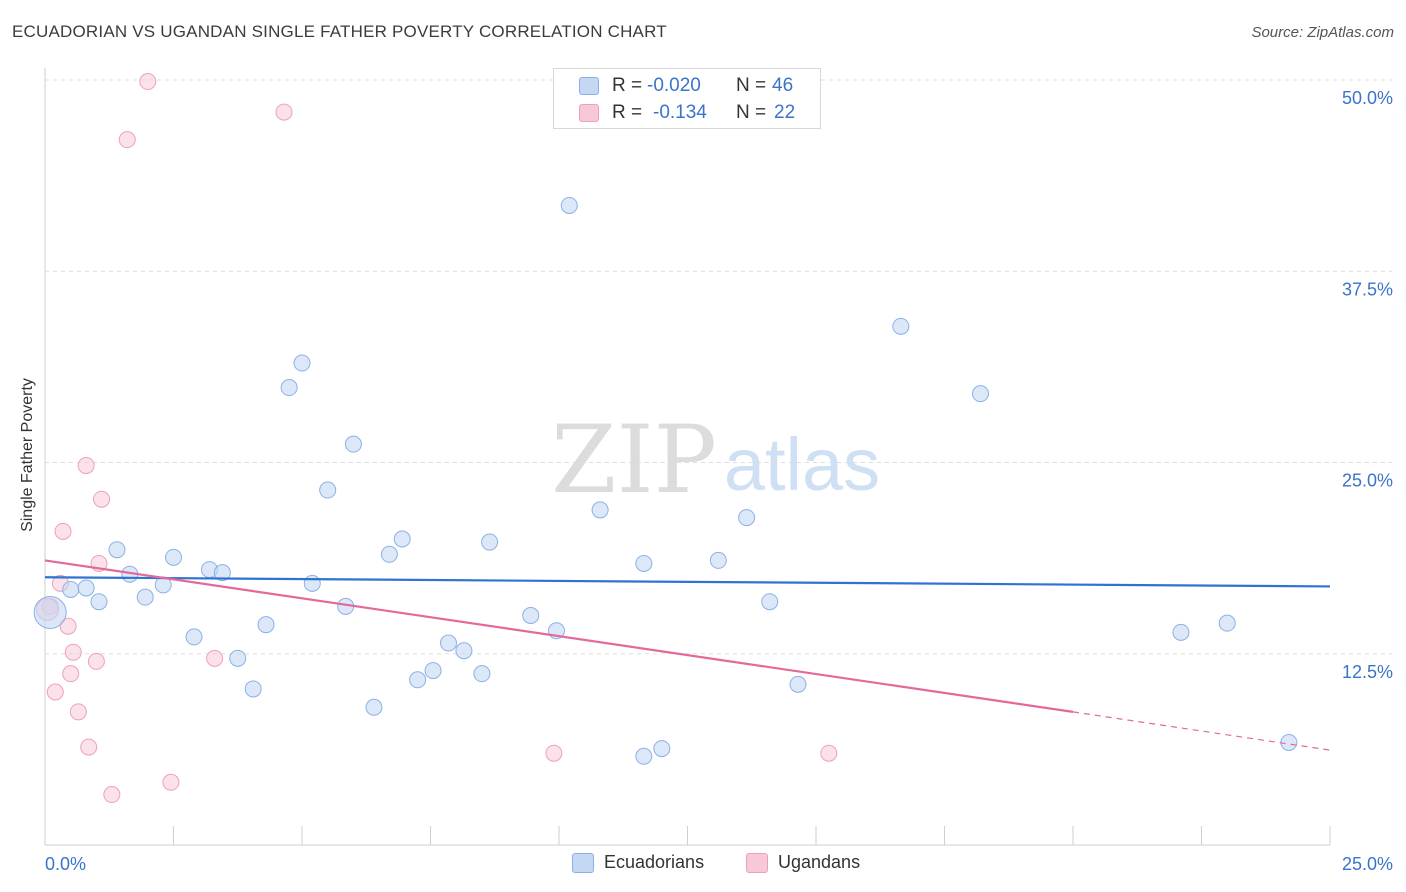 This screenshot has width=1406, height=892. What do you see at coordinates (783, 85) in the screenshot?
I see `legend-n-value: 46` at bounding box center [783, 85].